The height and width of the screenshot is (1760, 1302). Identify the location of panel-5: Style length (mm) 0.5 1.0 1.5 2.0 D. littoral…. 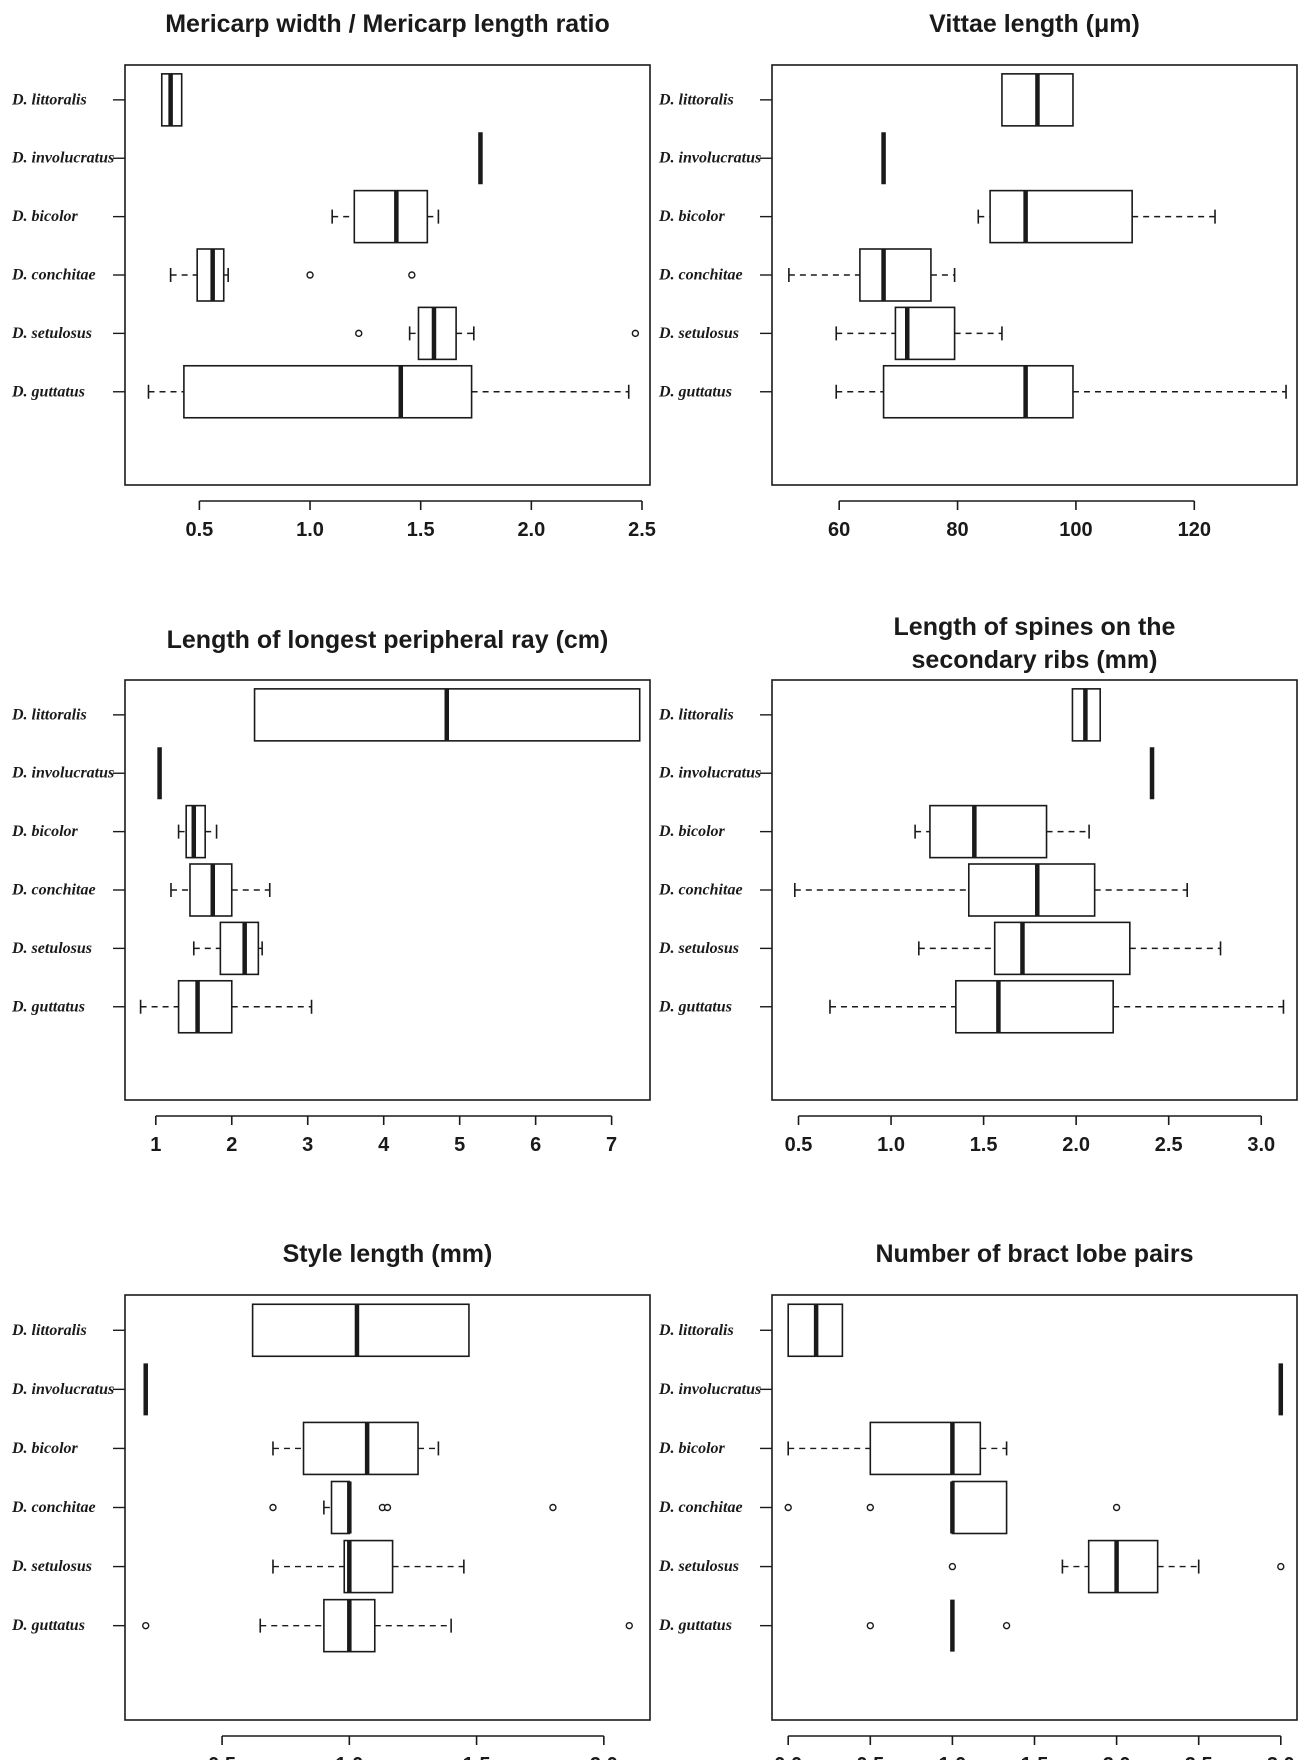
(331, 1500).